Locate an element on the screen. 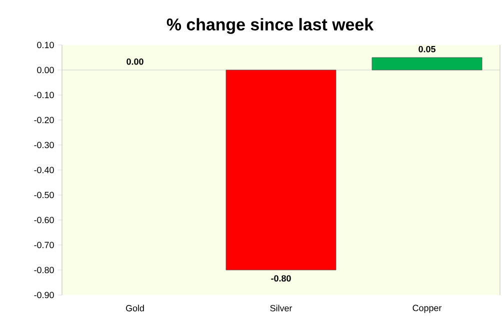 The image size is (502, 328). y-tick-label: -0.50 is located at coordinates (44, 195).